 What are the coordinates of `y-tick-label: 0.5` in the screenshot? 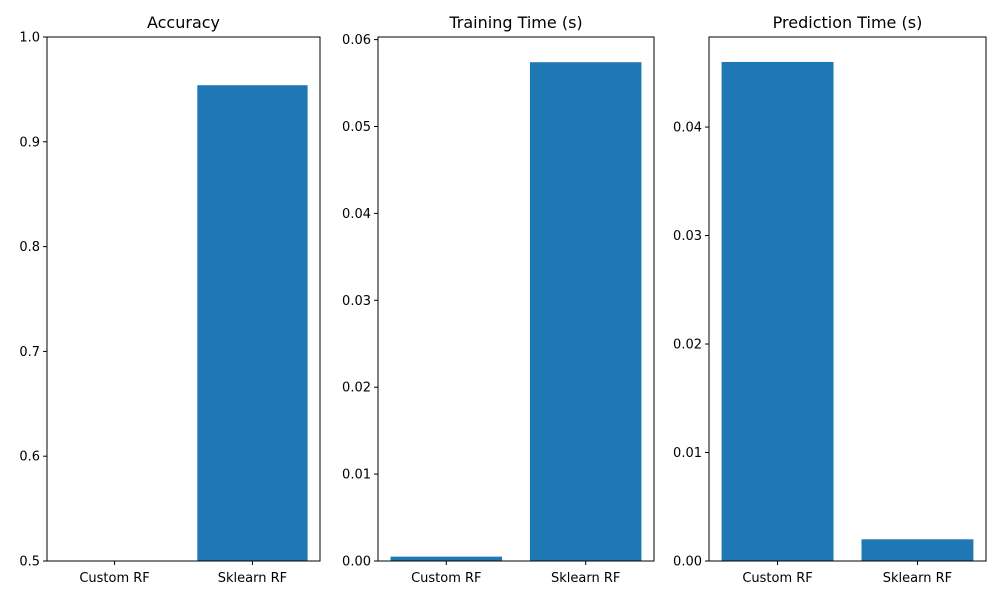 It's located at (29, 562).